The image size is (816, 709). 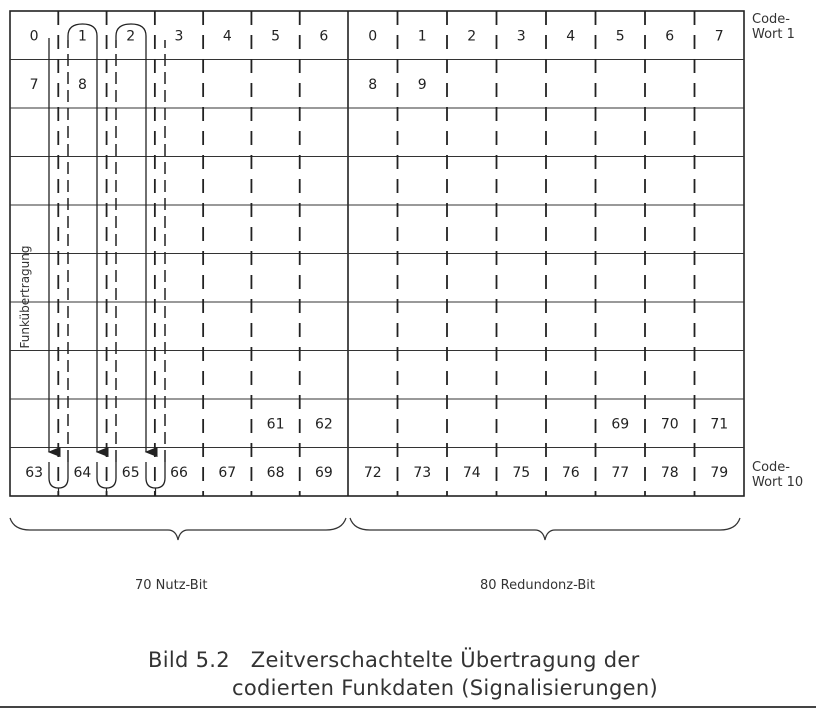 What do you see at coordinates (521, 36) in the screenshot?
I see `redundancy-bit-cell: 3` at bounding box center [521, 36].